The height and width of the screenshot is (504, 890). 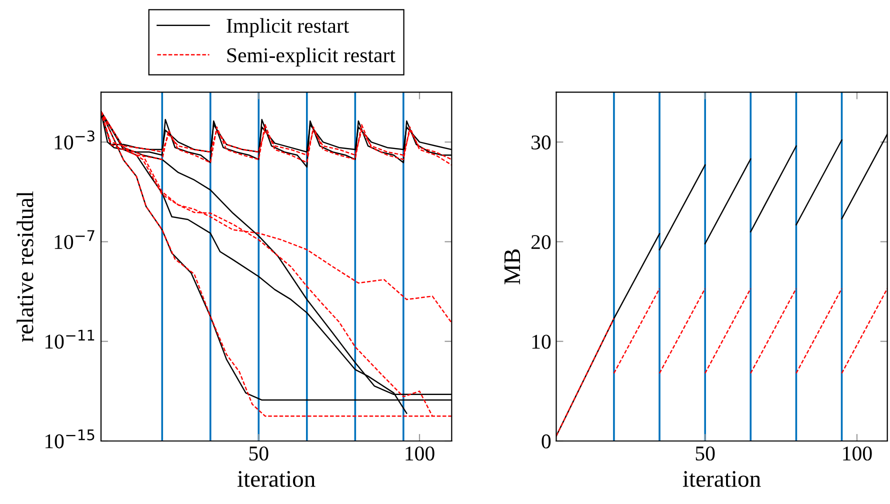 What do you see at coordinates (541, 142) in the screenshot?
I see `y-tick-label: 30` at bounding box center [541, 142].